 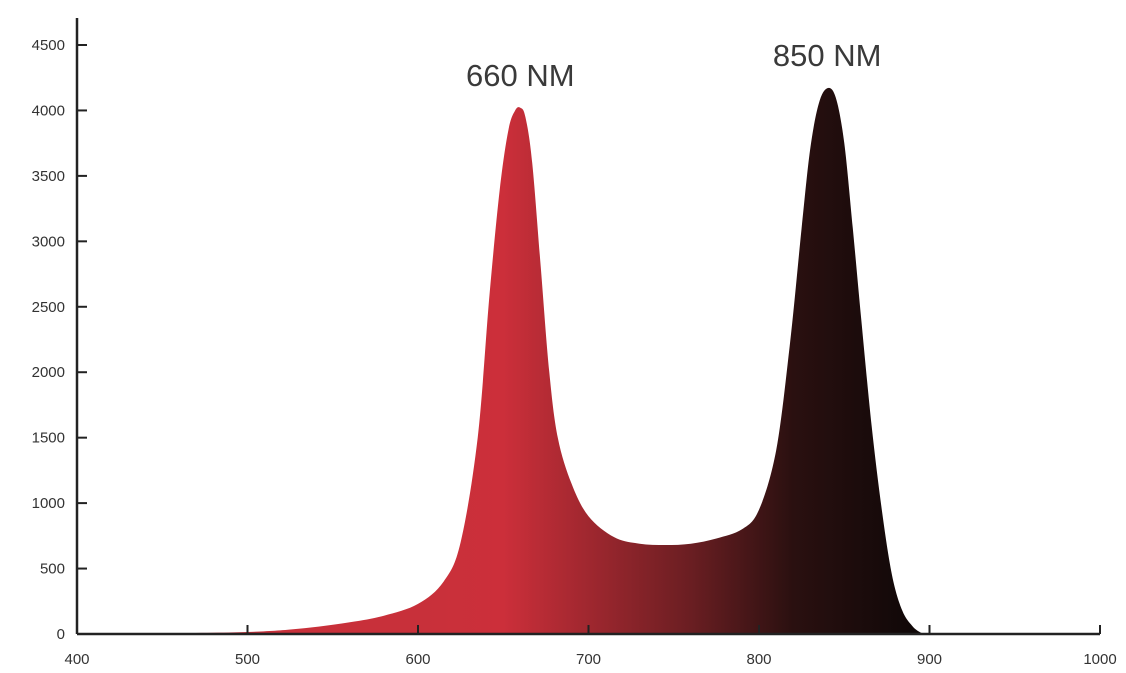 What do you see at coordinates (61, 634) in the screenshot?
I see `y-tick-label: 0` at bounding box center [61, 634].